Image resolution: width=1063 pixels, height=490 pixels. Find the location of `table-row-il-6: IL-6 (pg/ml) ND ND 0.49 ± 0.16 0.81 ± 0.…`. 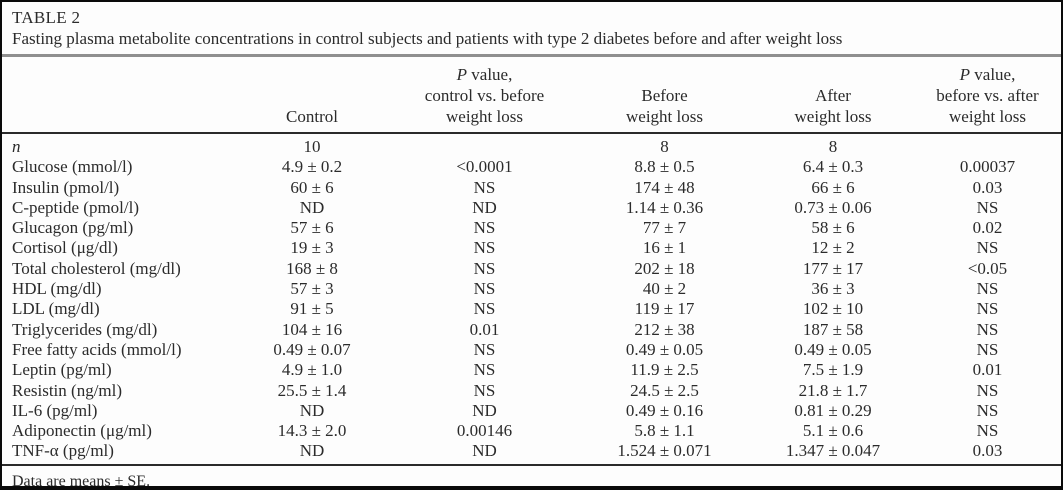

table-row-il-6: IL-6 (pg/ml) ND ND 0.49 ± 0.16 0.81 ± 0.… is located at coordinates (531, 411).